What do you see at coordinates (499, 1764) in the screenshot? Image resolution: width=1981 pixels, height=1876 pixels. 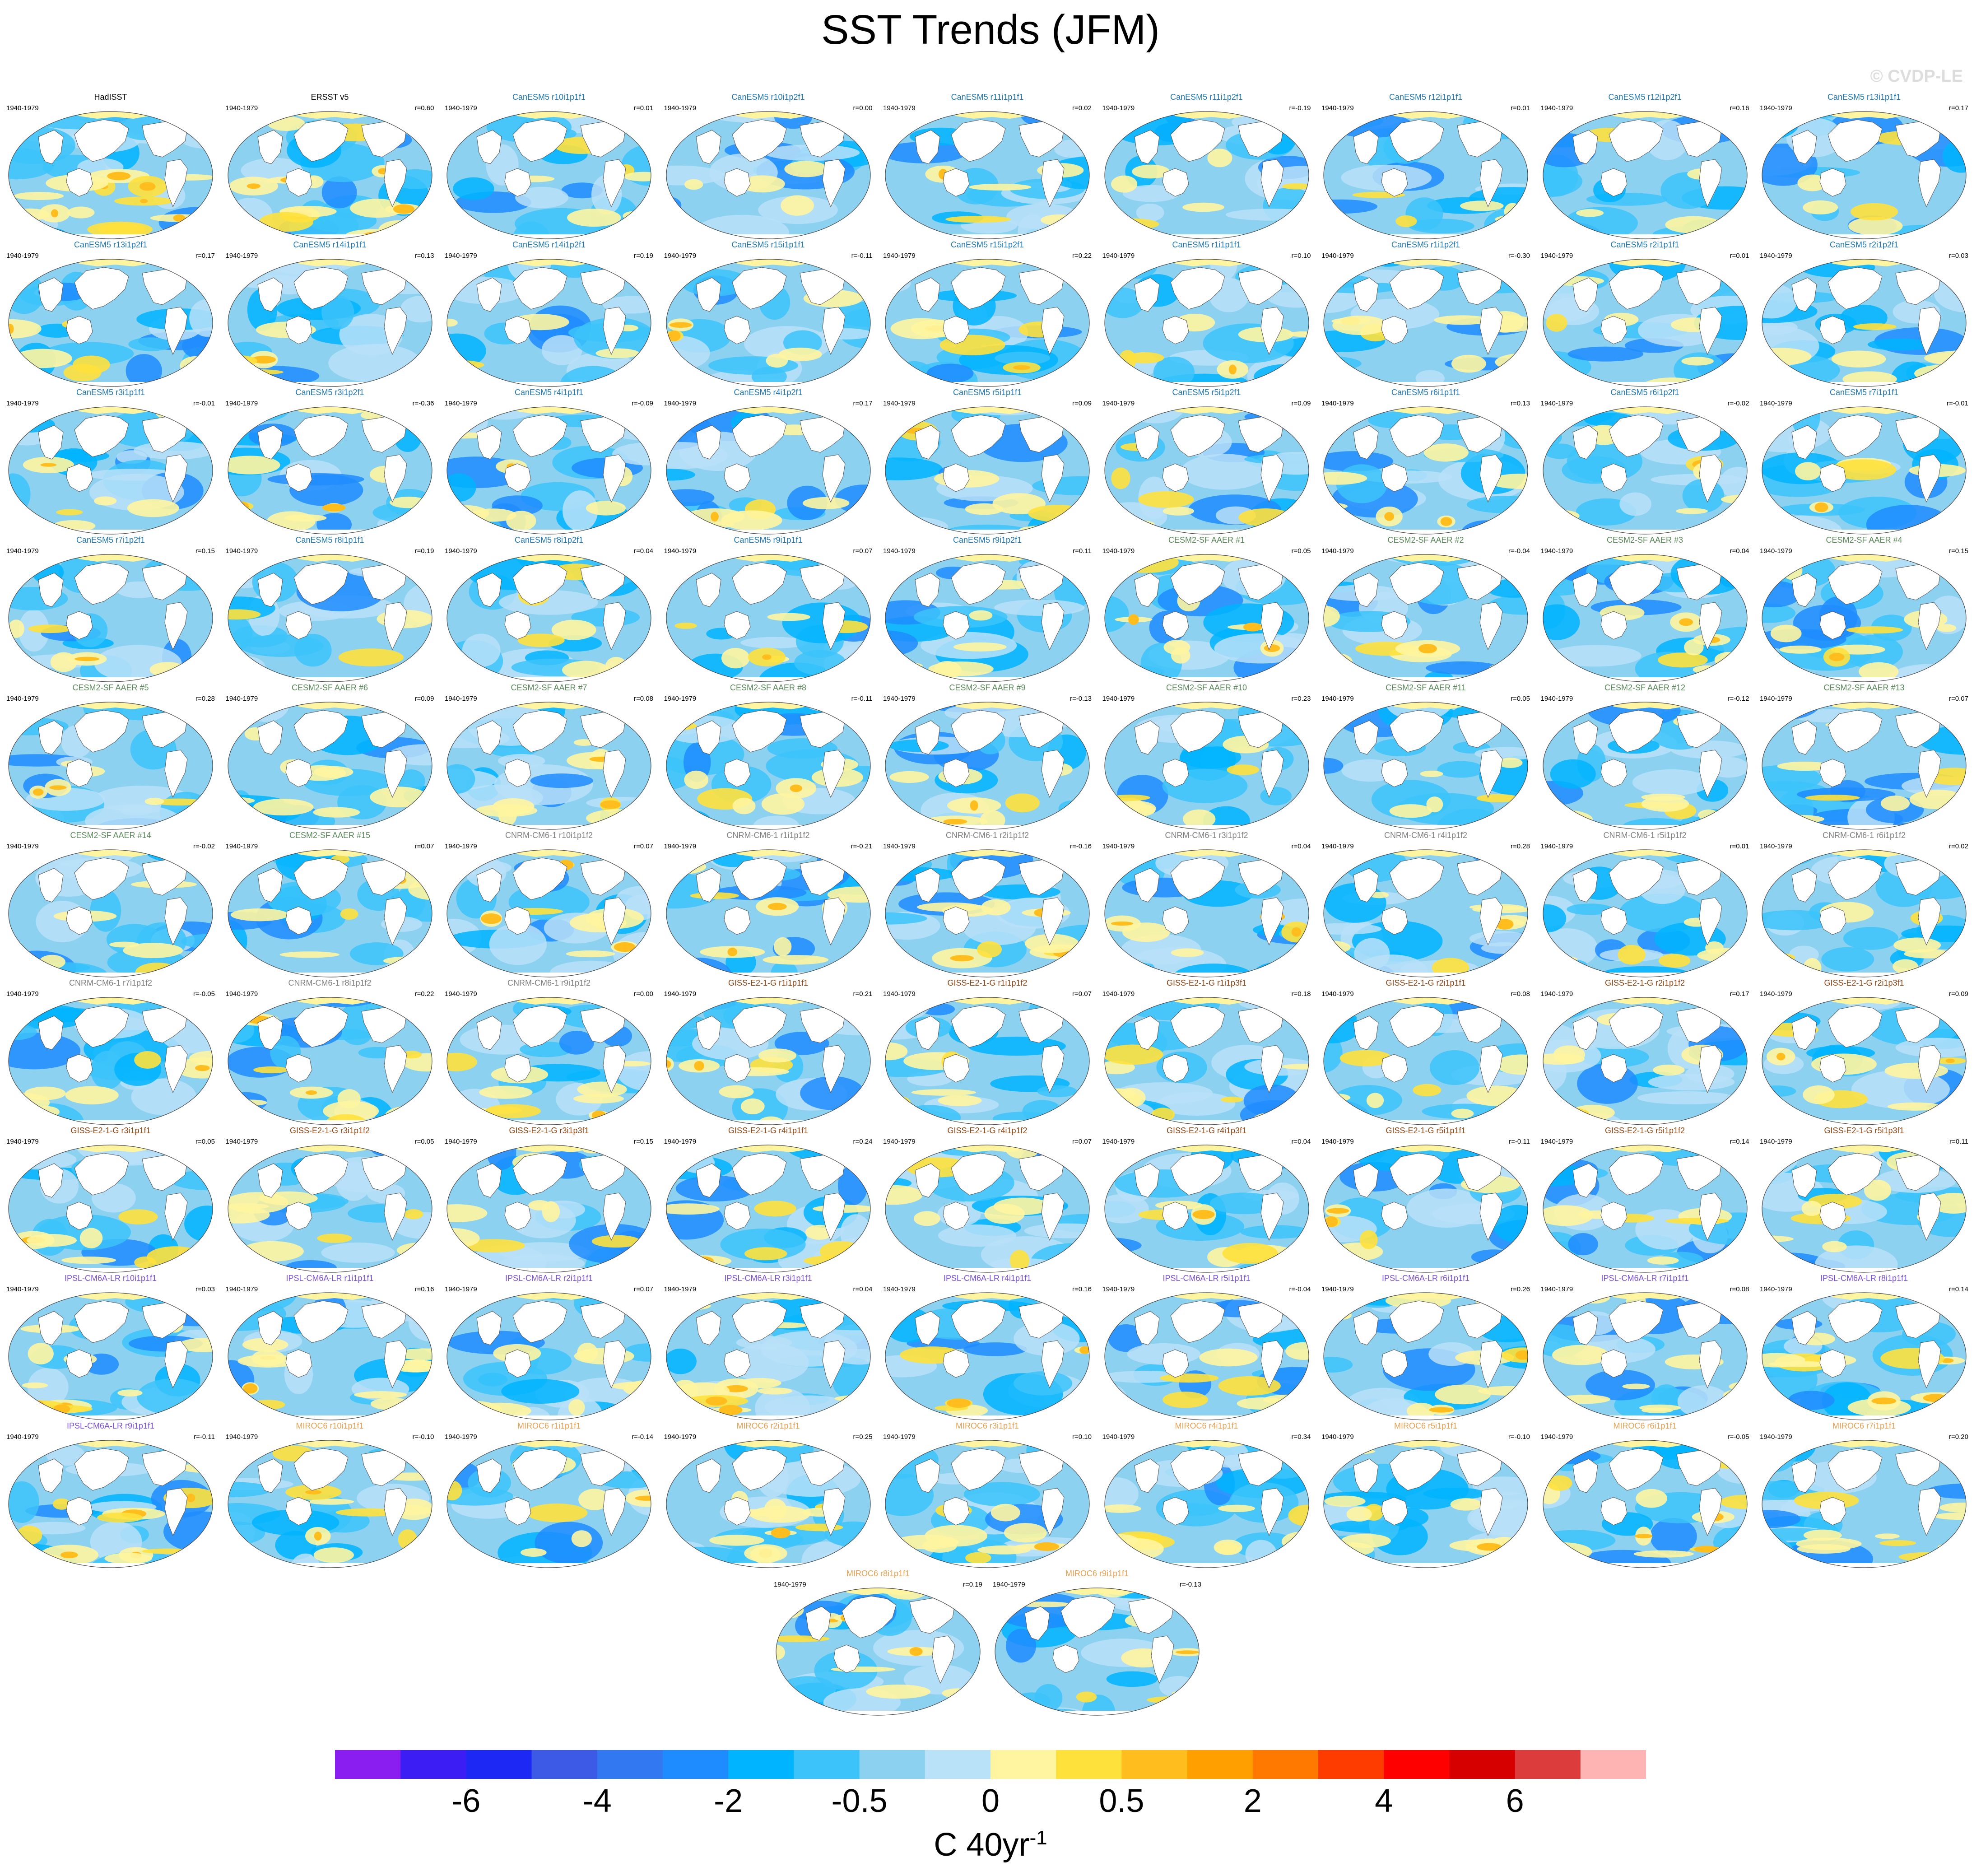 I see `colorbar-swatch` at bounding box center [499, 1764].